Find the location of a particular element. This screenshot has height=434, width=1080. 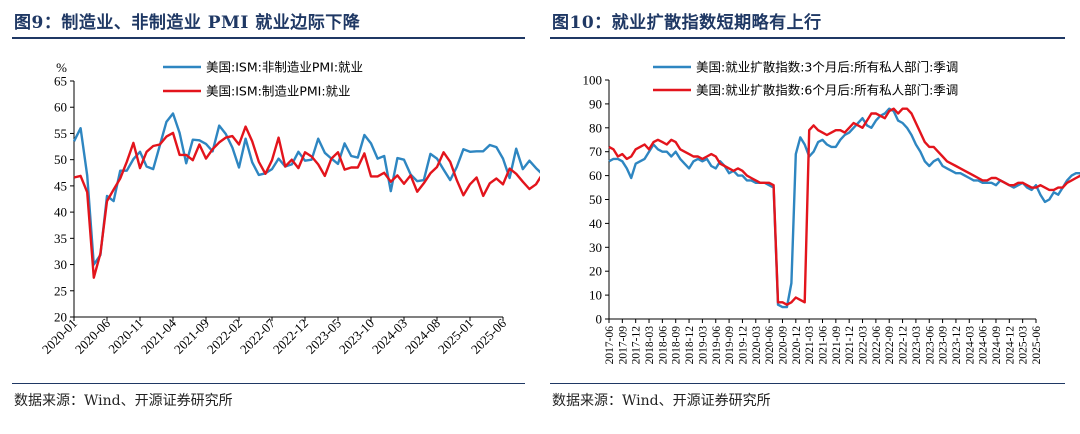

figure-title: 图9：制造业、非制造业 PMI 就业边际下降 is located at coordinates (187, 23).